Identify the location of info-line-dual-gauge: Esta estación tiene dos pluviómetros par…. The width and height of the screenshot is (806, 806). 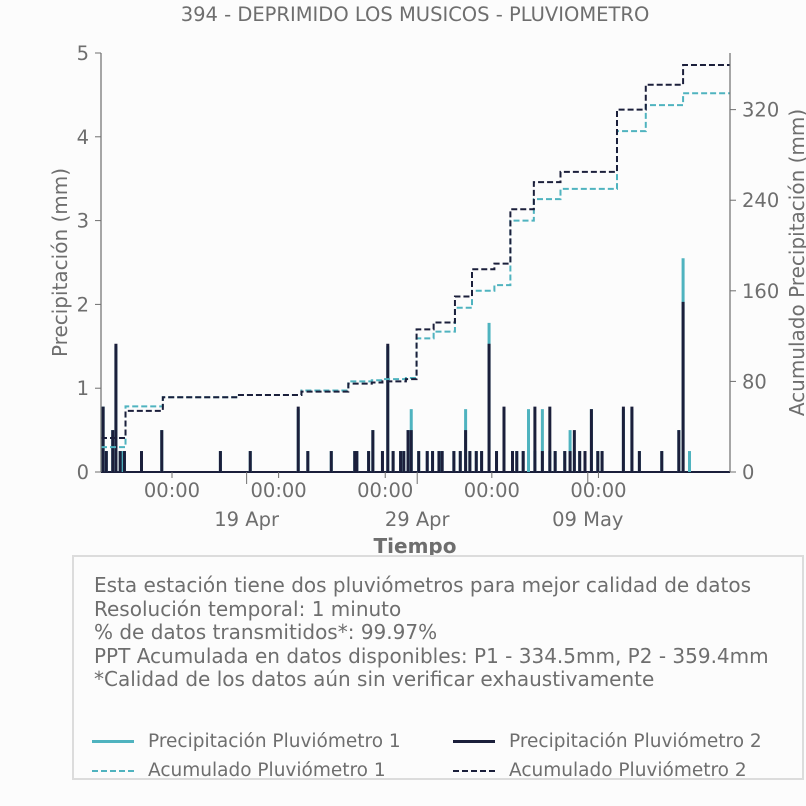
(423, 585).